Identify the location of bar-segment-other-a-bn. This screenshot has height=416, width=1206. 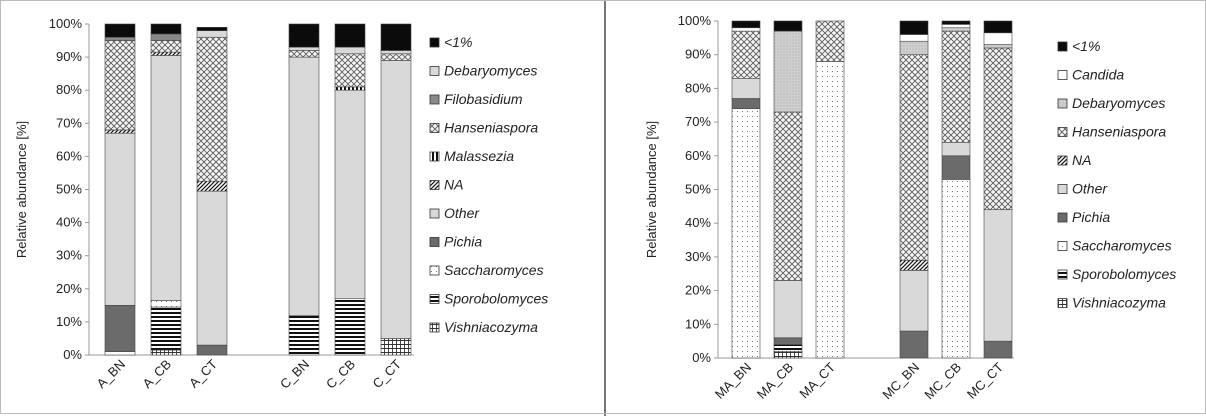
(120, 219).